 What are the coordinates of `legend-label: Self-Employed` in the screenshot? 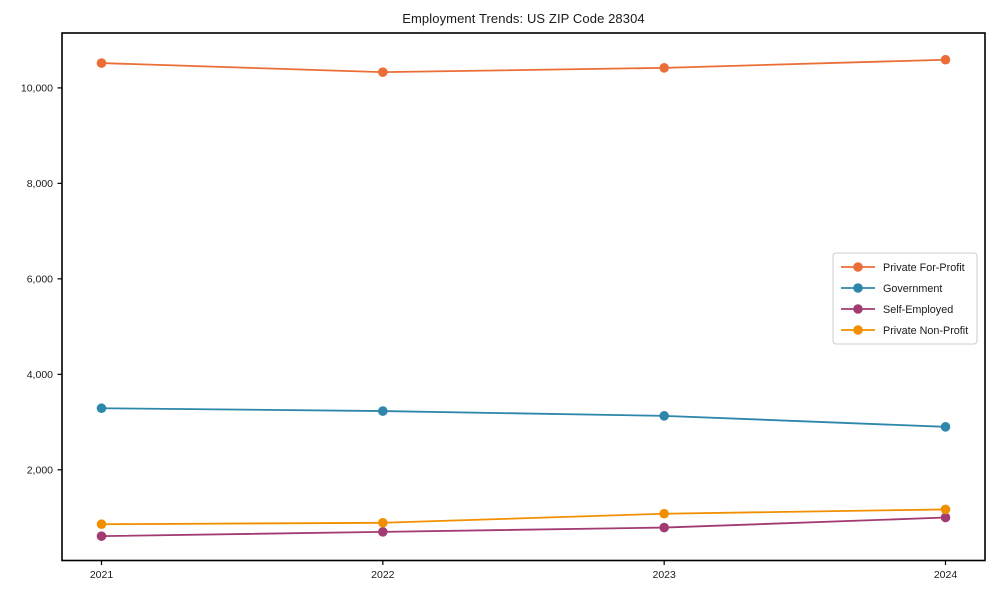 It's located at (918, 310).